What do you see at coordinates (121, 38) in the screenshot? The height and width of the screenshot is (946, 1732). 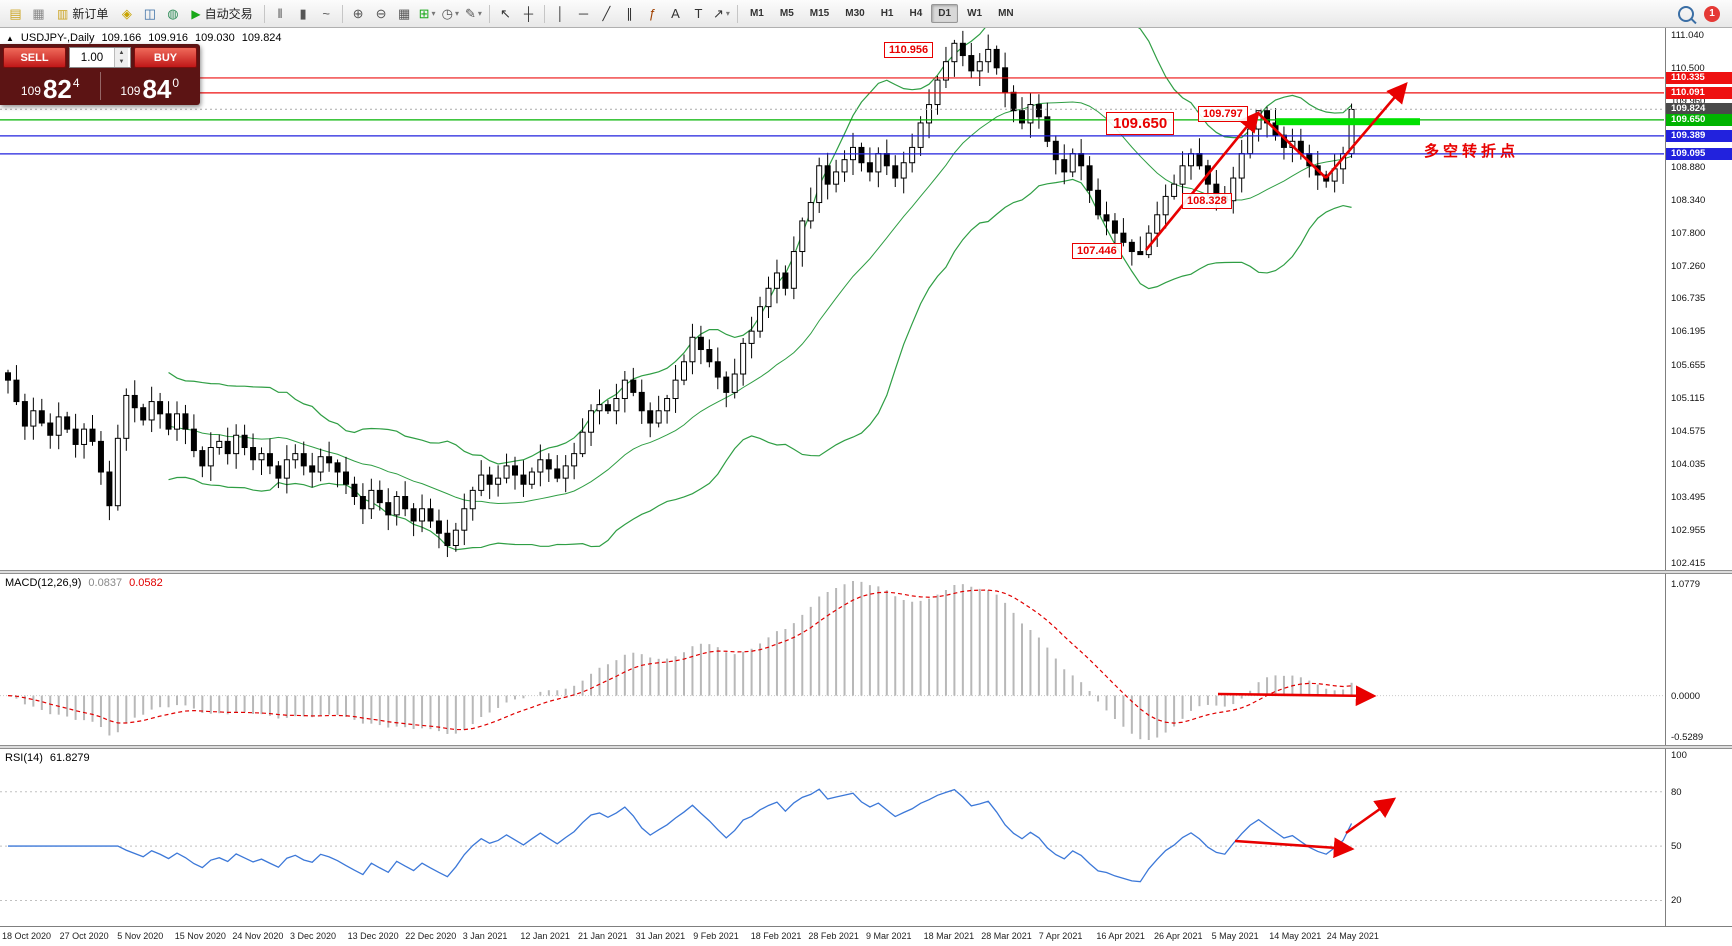 I see `ohlc-open: 109.166` at bounding box center [121, 38].